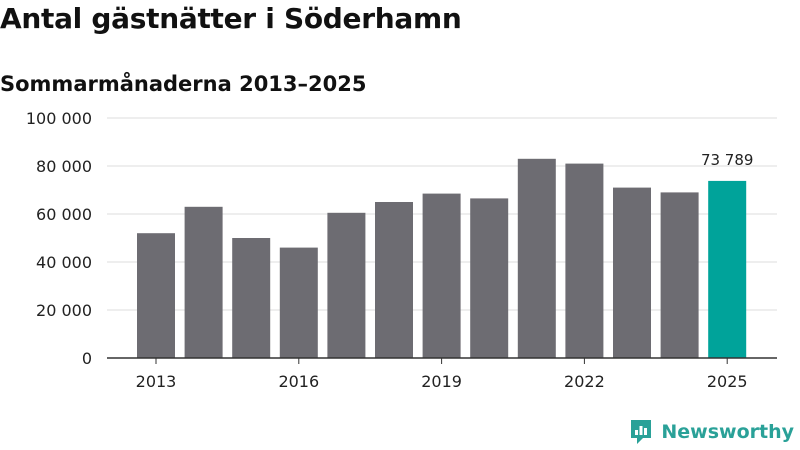  What do you see at coordinates (679, 275) in the screenshot?
I see `bar-2024` at bounding box center [679, 275].